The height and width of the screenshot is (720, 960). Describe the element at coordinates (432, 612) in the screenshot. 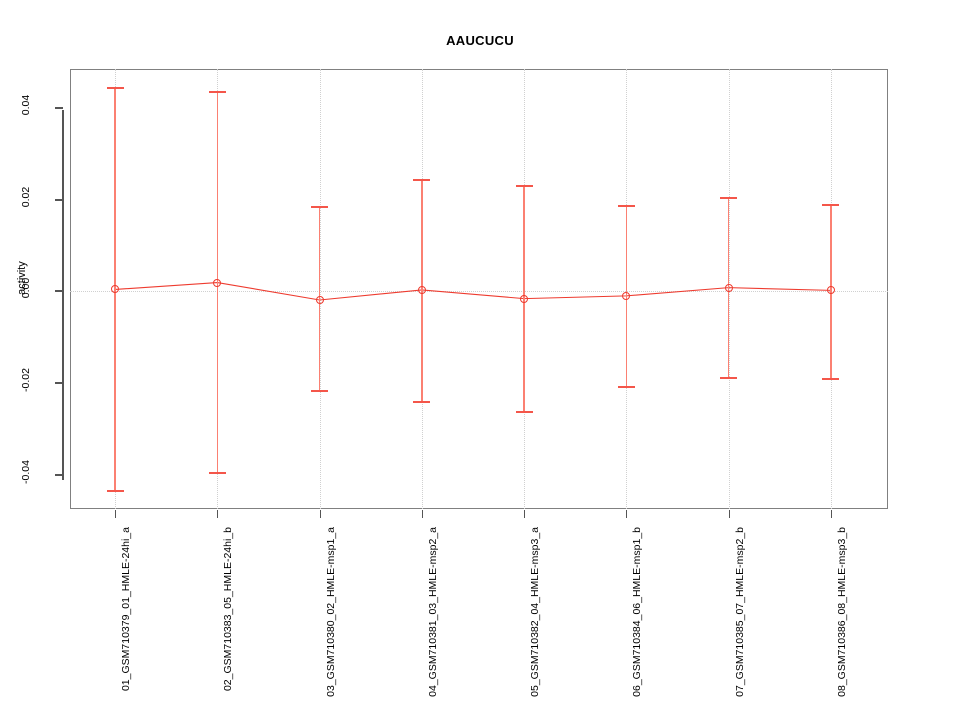

I see `x-tick-label: 04_GSM710381_03_HMLE-msp2_a` at that location.